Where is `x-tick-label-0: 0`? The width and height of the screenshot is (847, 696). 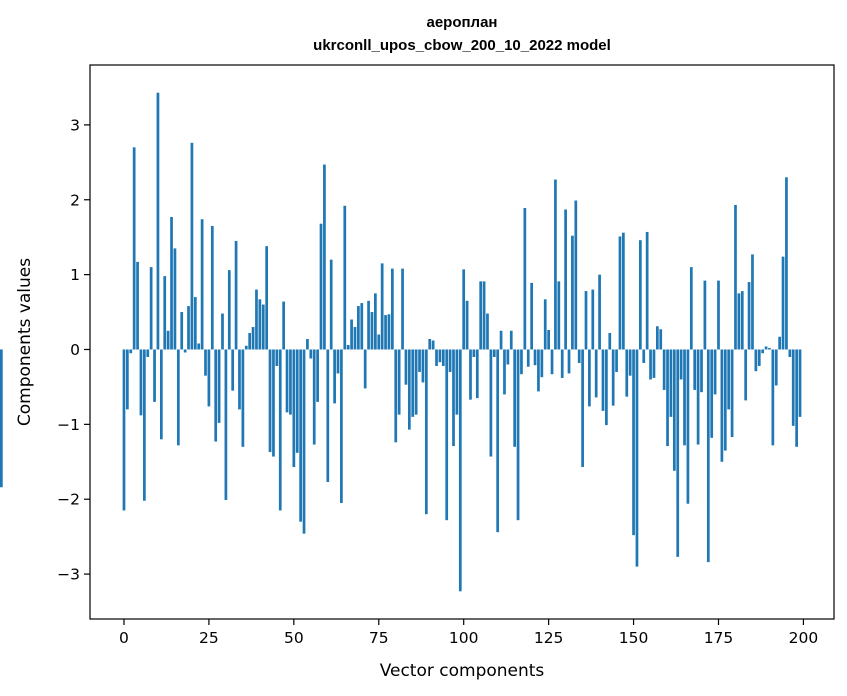
x-tick-label-0: 0 is located at coordinates (124, 638).